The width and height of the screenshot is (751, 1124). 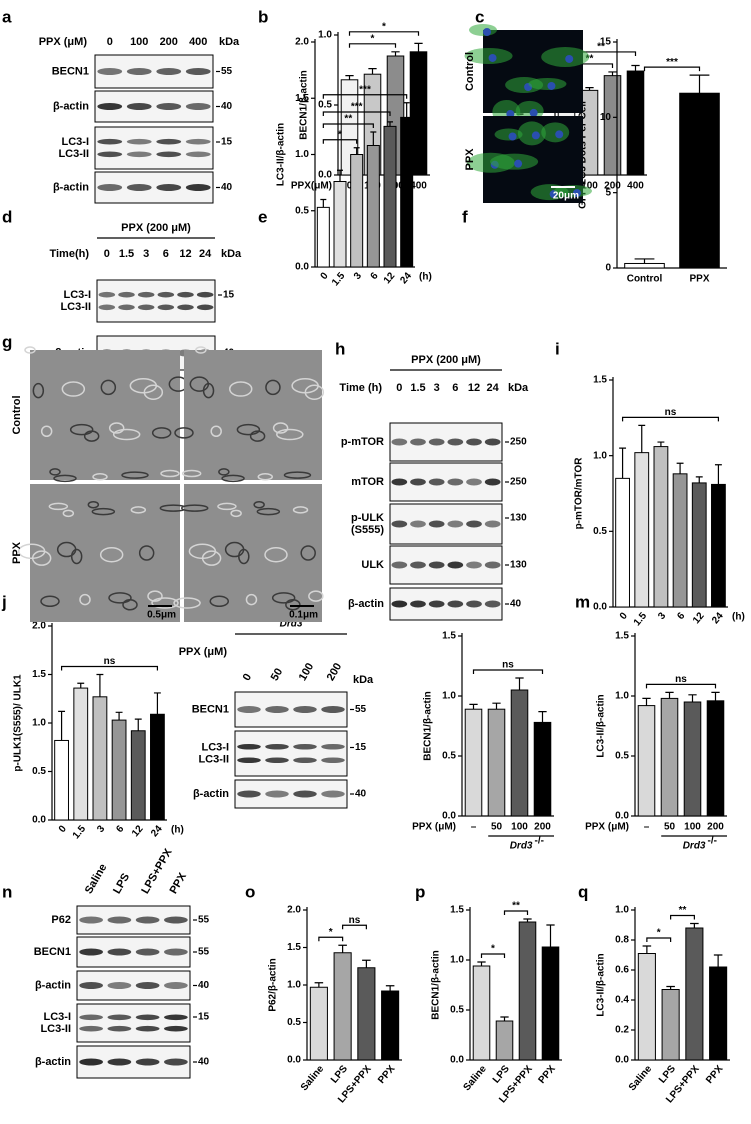 I want to click on protein-label: P62, so click(x=61, y=920).